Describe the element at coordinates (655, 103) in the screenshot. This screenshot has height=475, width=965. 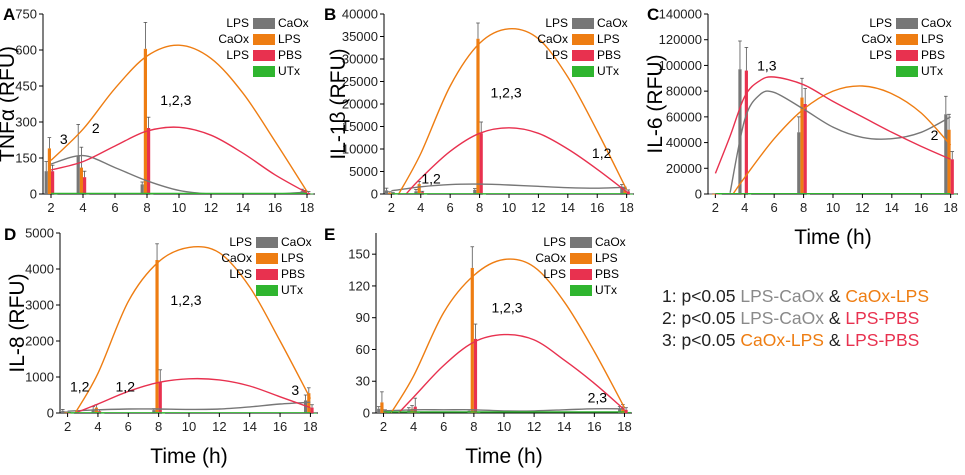
I see `y-axis-label: IL-6 (RFU)` at that location.